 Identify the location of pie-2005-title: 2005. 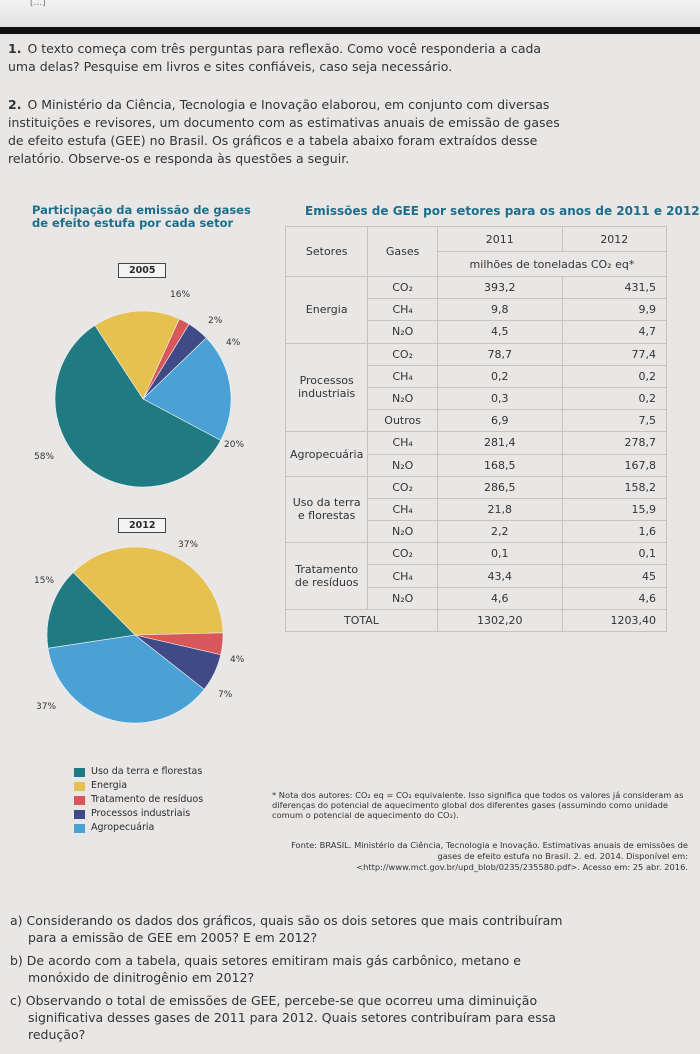
(142, 270).